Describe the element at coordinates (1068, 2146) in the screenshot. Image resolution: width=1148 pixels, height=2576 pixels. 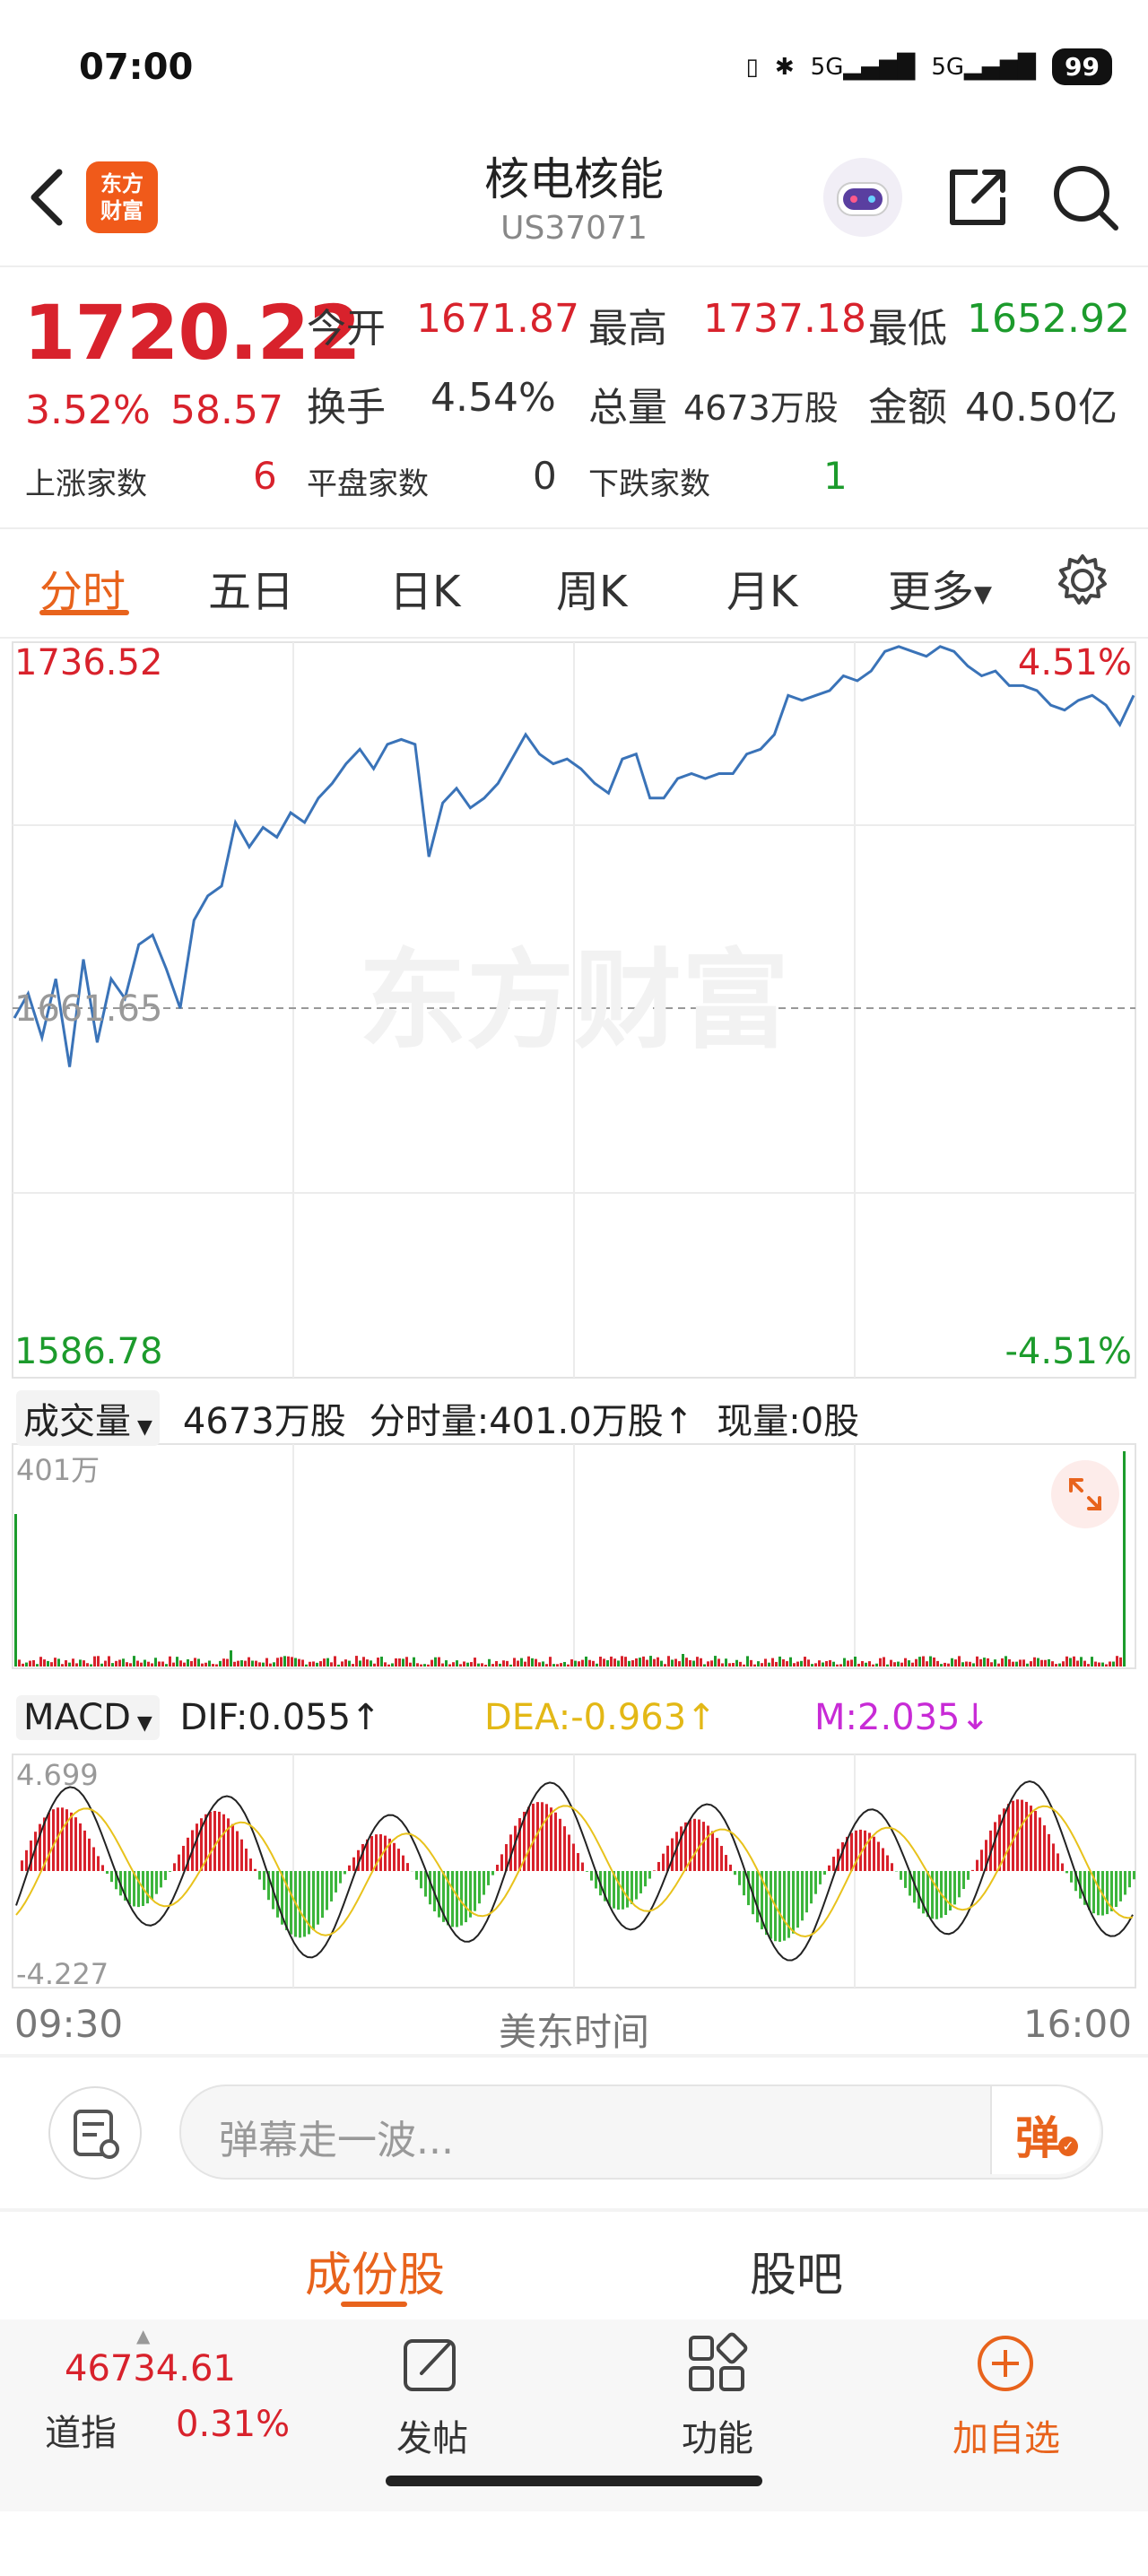
I see `check-icon: ✓` at that location.